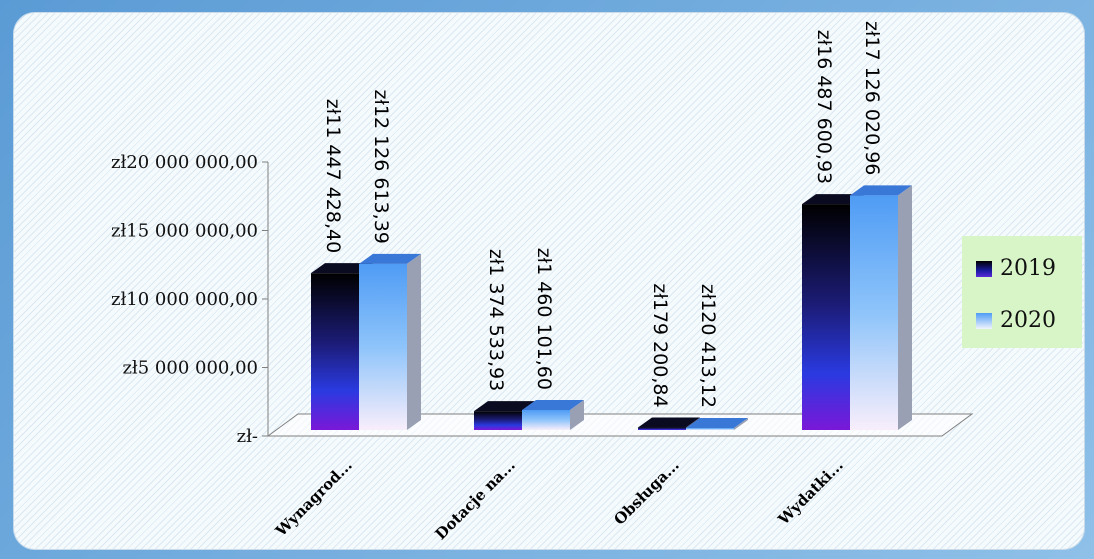  I want to click on legend-item-2019: 2019, so click(1016, 268).